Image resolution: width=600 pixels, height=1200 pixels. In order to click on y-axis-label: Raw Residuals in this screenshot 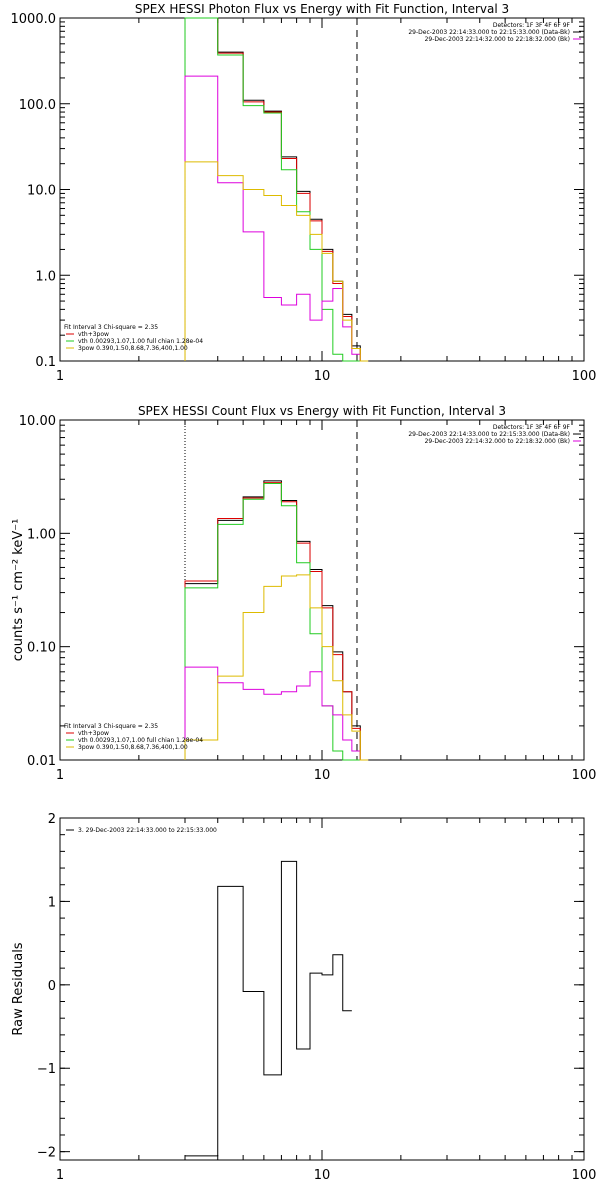, I will do `click(18, 988)`.